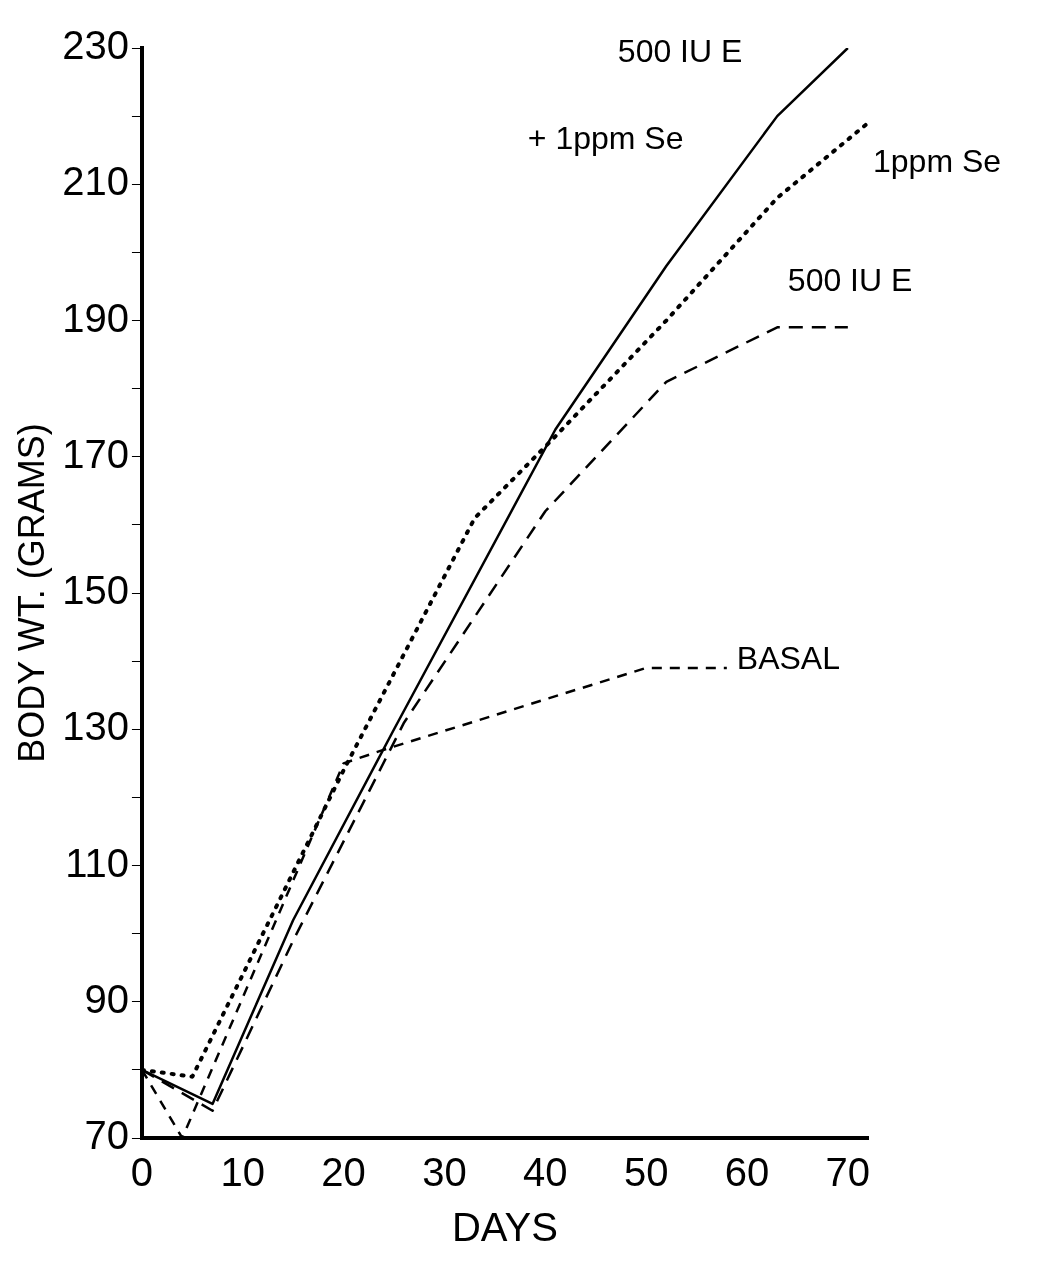 Image resolution: width=1052 pixels, height=1268 pixels. Describe the element at coordinates (31, 593) in the screenshot. I see `y-axis-title: BODY WT. (GRAMS)` at that location.